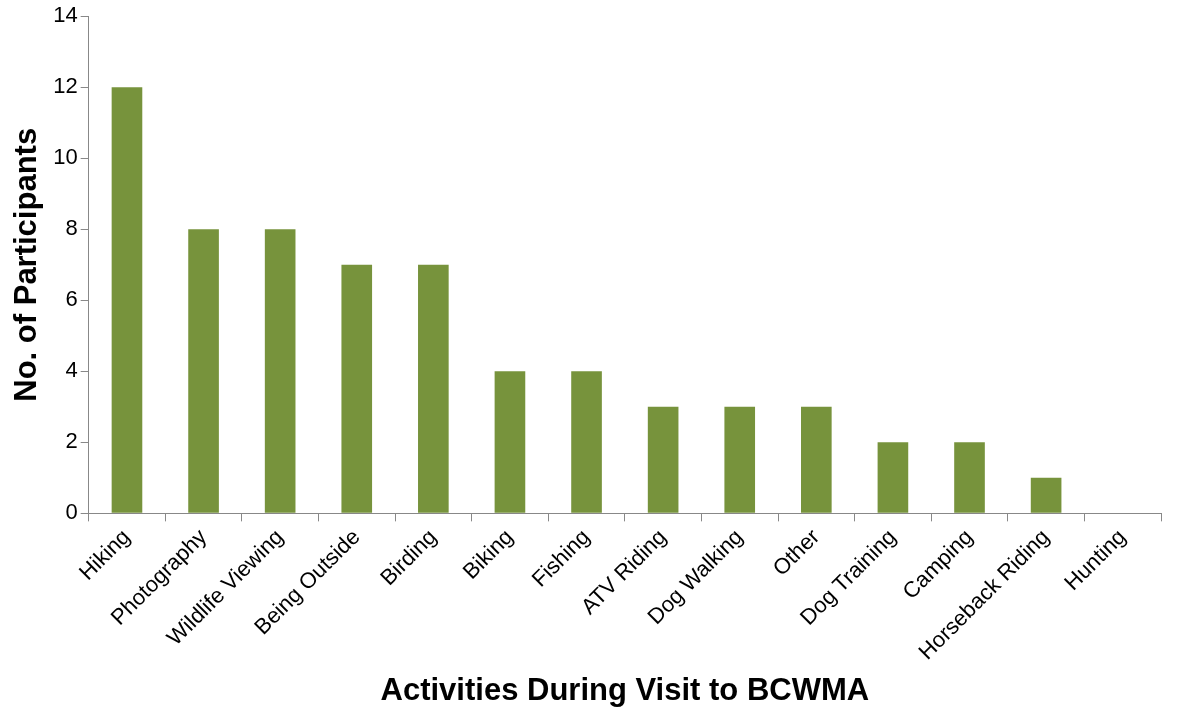 The image size is (1181, 719). I want to click on y-tick-label: 12, so click(65, 86).